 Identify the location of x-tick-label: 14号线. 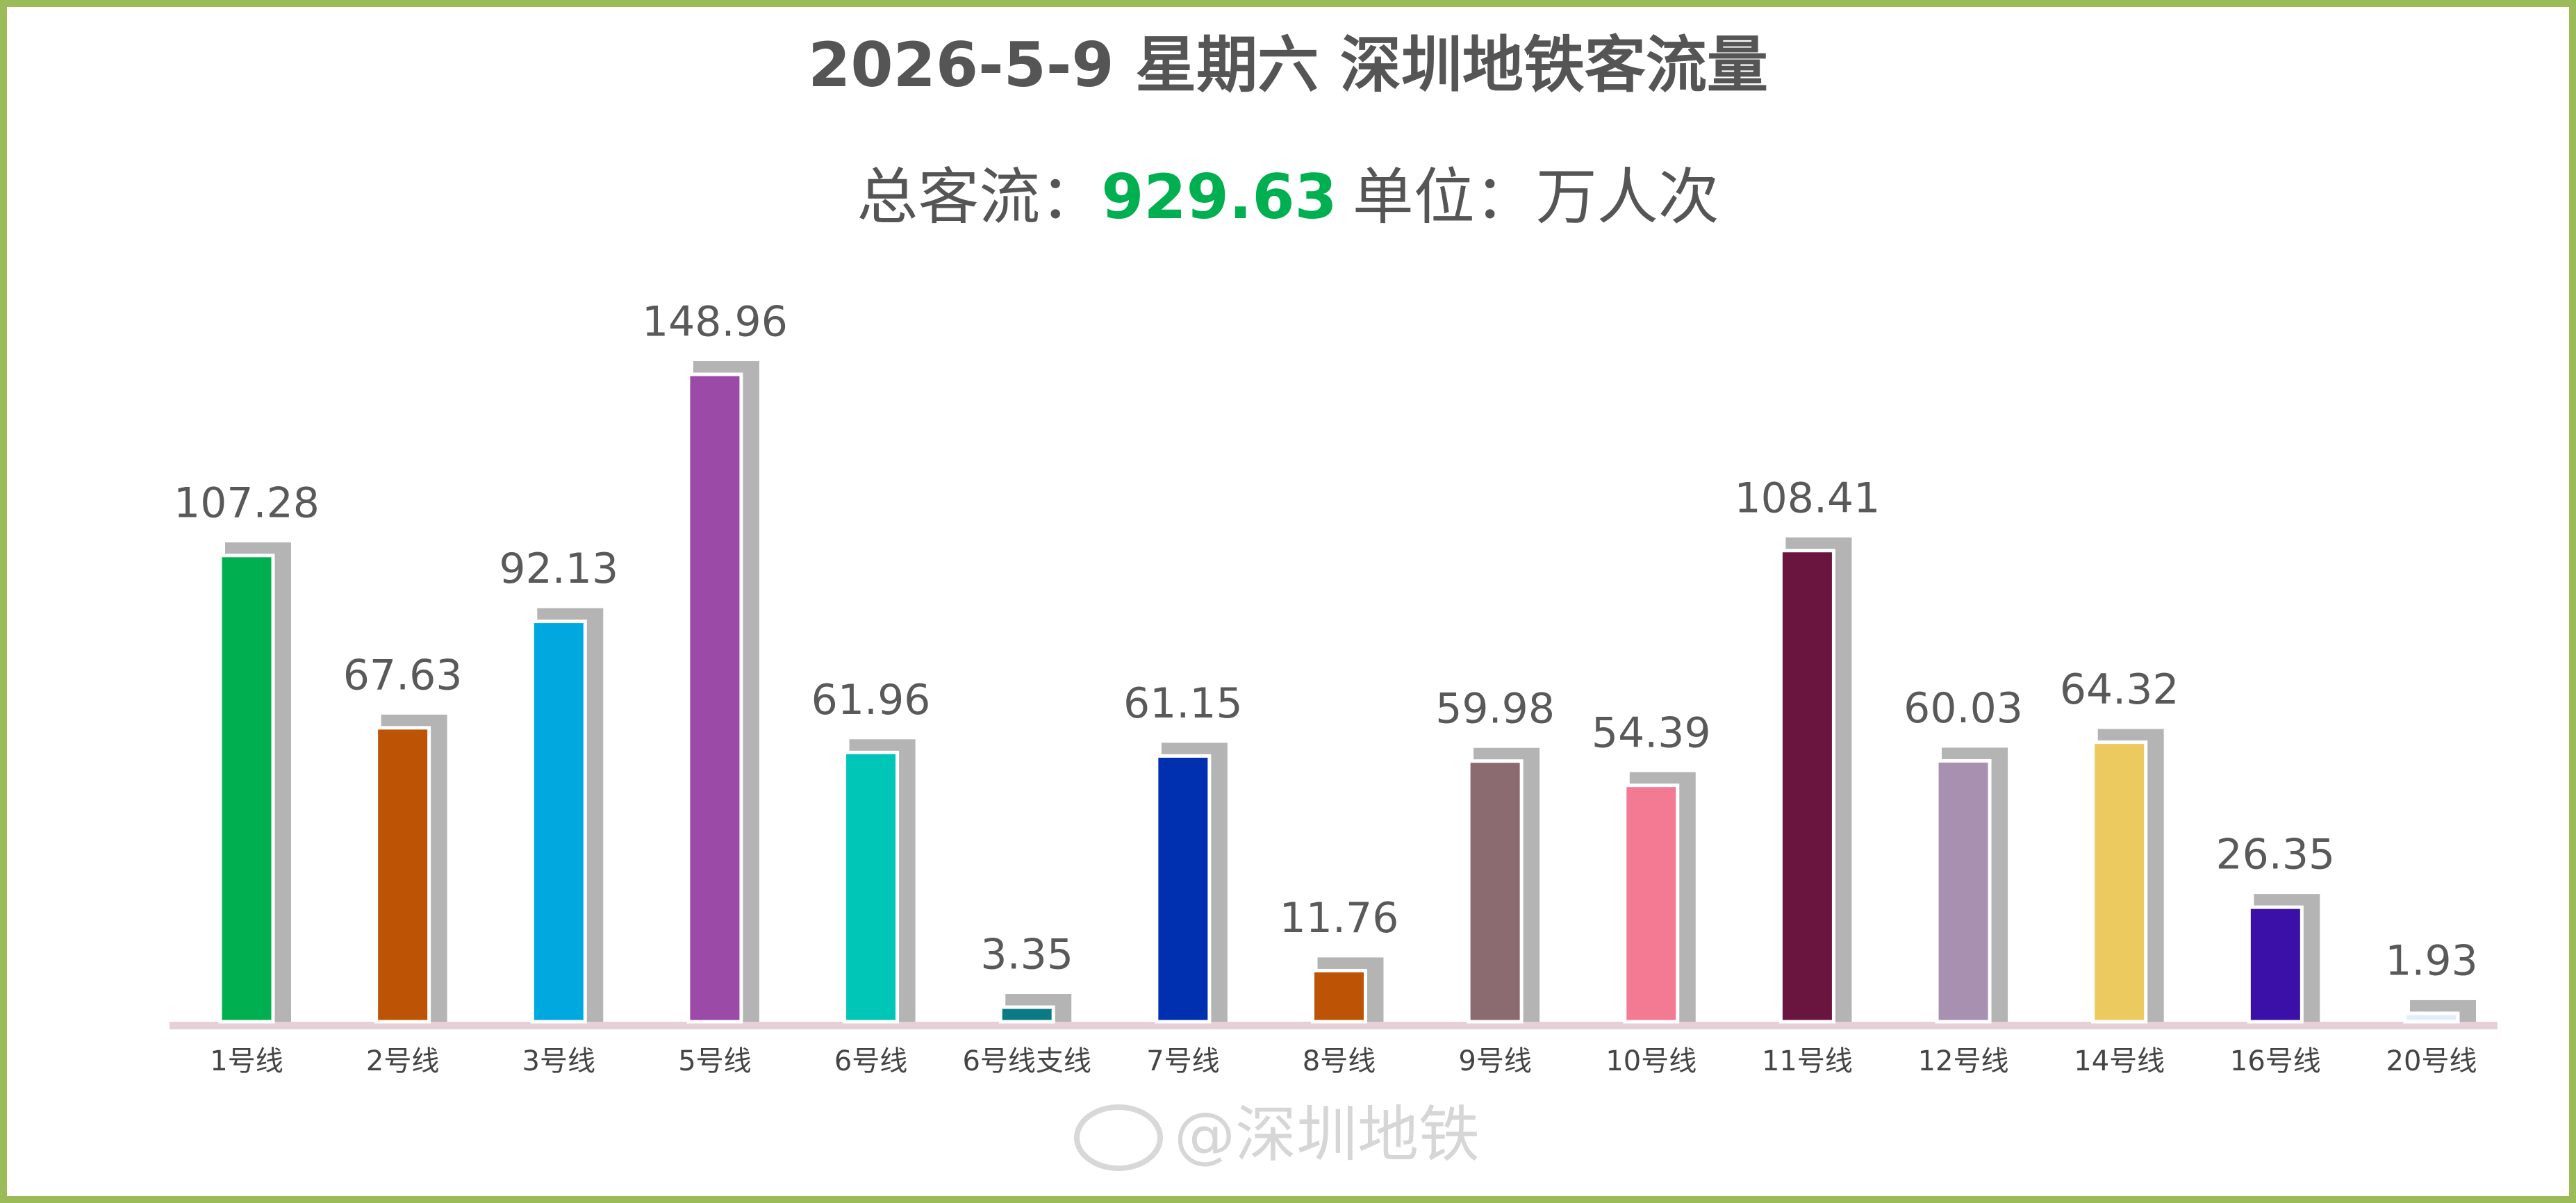
(2120, 1061).